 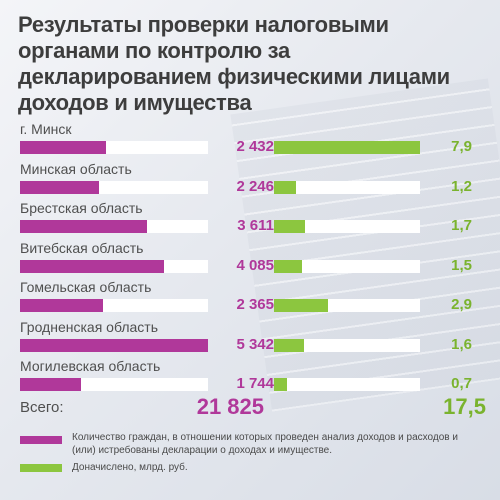 What do you see at coordinates (255, 225) in the screenshot?
I see `persons-value-label: 3 611` at bounding box center [255, 225].